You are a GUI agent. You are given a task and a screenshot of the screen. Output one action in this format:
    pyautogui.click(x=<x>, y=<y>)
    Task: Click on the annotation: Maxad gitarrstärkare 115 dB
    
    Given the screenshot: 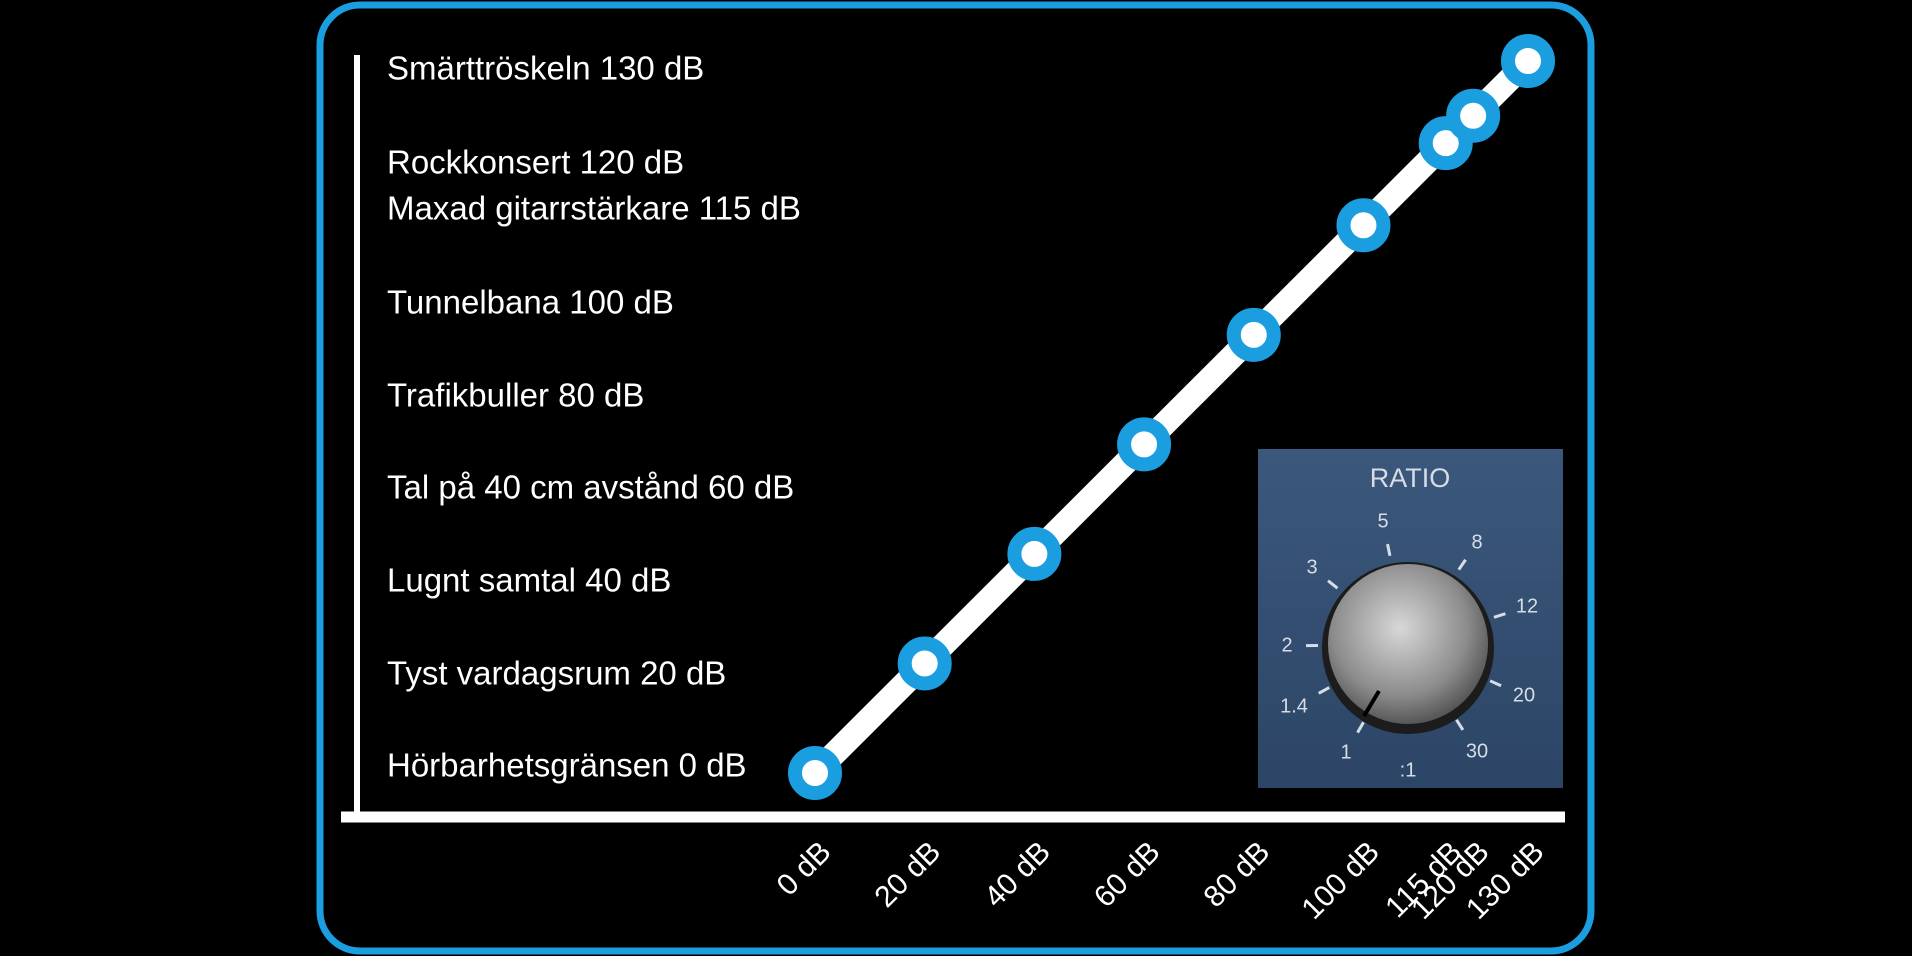 What is the action you would take?
    pyautogui.click(x=594, y=208)
    